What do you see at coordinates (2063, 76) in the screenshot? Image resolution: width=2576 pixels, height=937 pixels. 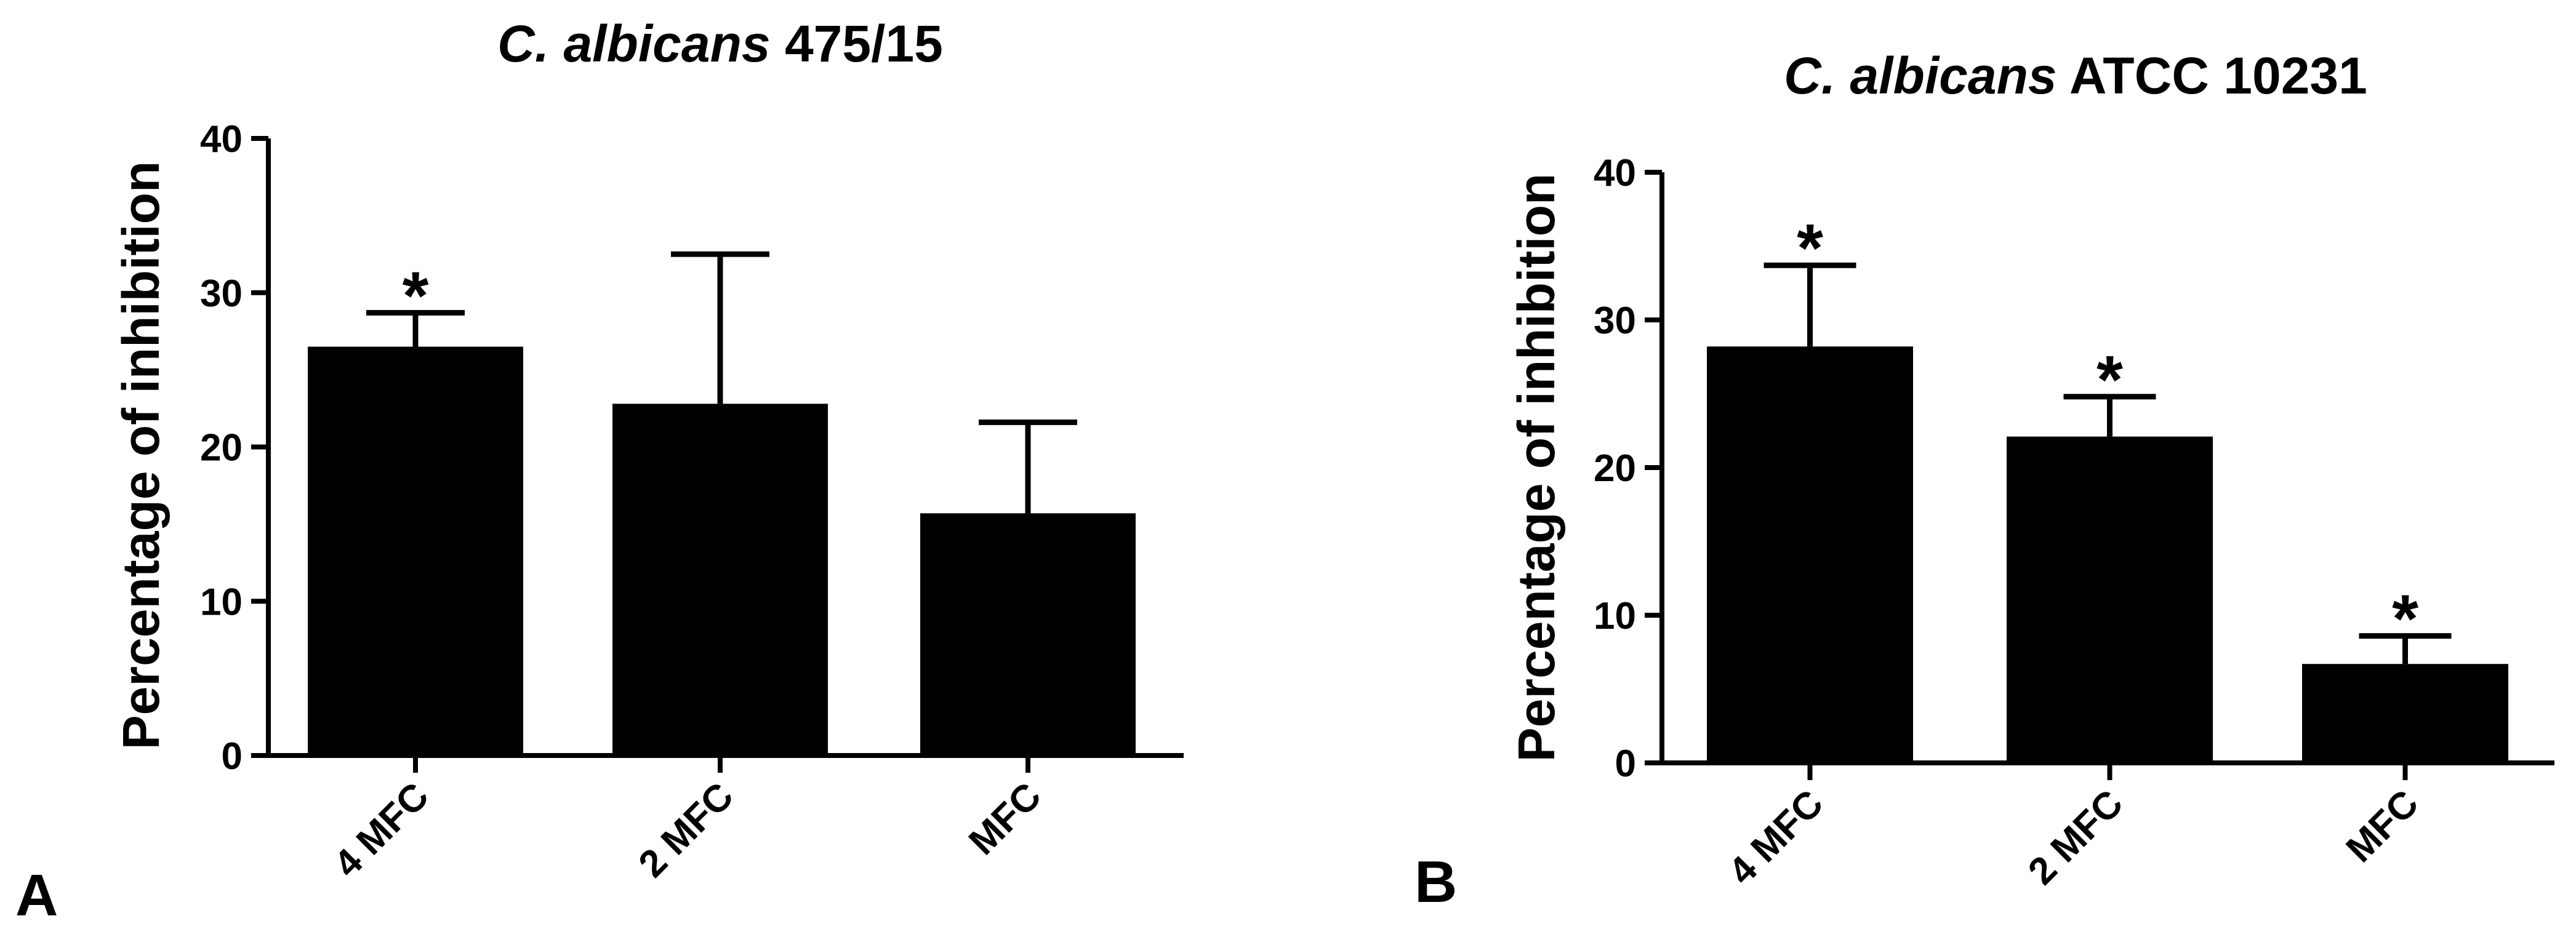 I see `chart-title-b-space` at bounding box center [2063, 76].